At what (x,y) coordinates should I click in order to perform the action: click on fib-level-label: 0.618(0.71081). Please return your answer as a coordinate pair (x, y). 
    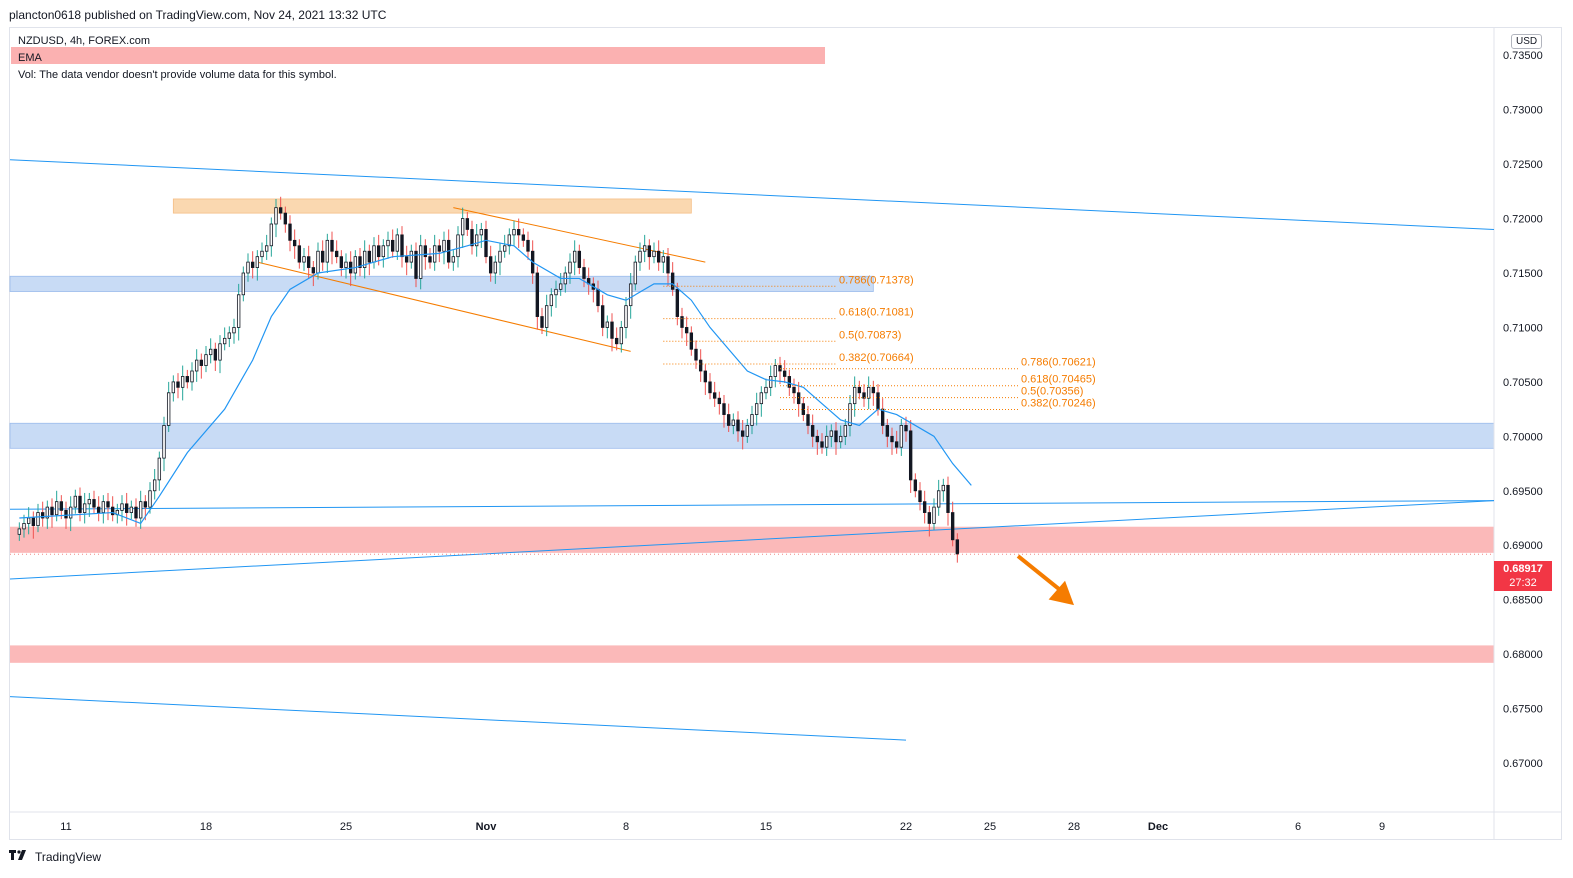
    Looking at the image, I should click on (876, 313).